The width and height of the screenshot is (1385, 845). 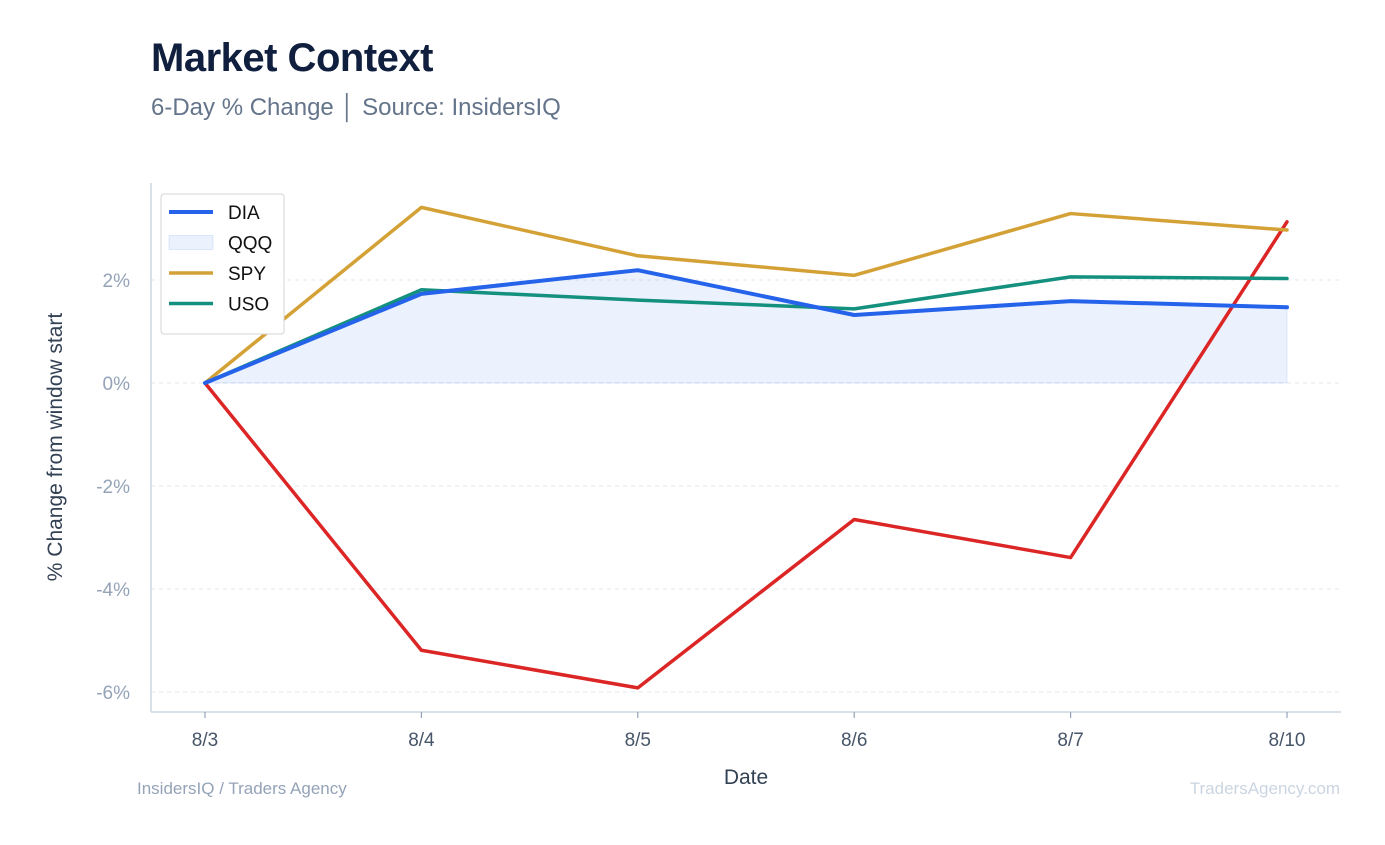 What do you see at coordinates (746, 330) in the screenshot?
I see `series-line-uso` at bounding box center [746, 330].